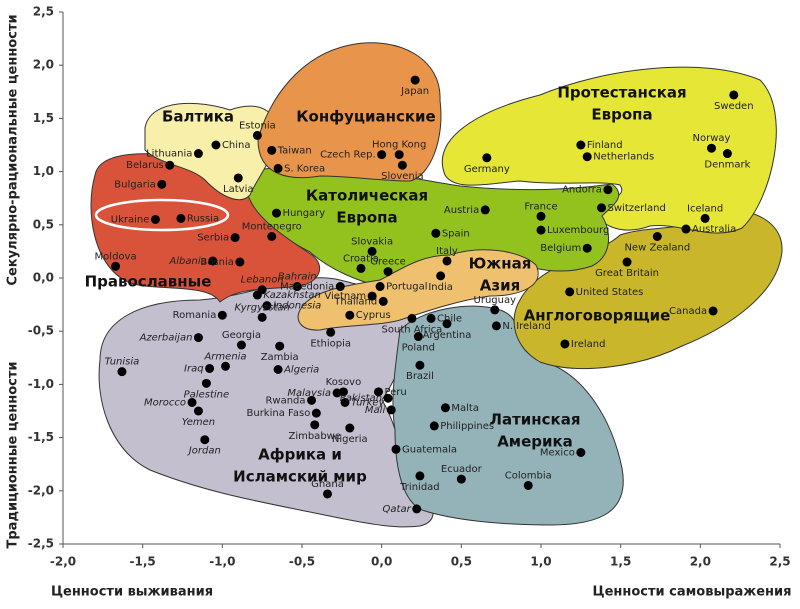 This screenshot has width=800, height=609. What do you see at coordinates (279, 413) in the screenshot?
I see `point-label: Burkina Faso` at bounding box center [279, 413].